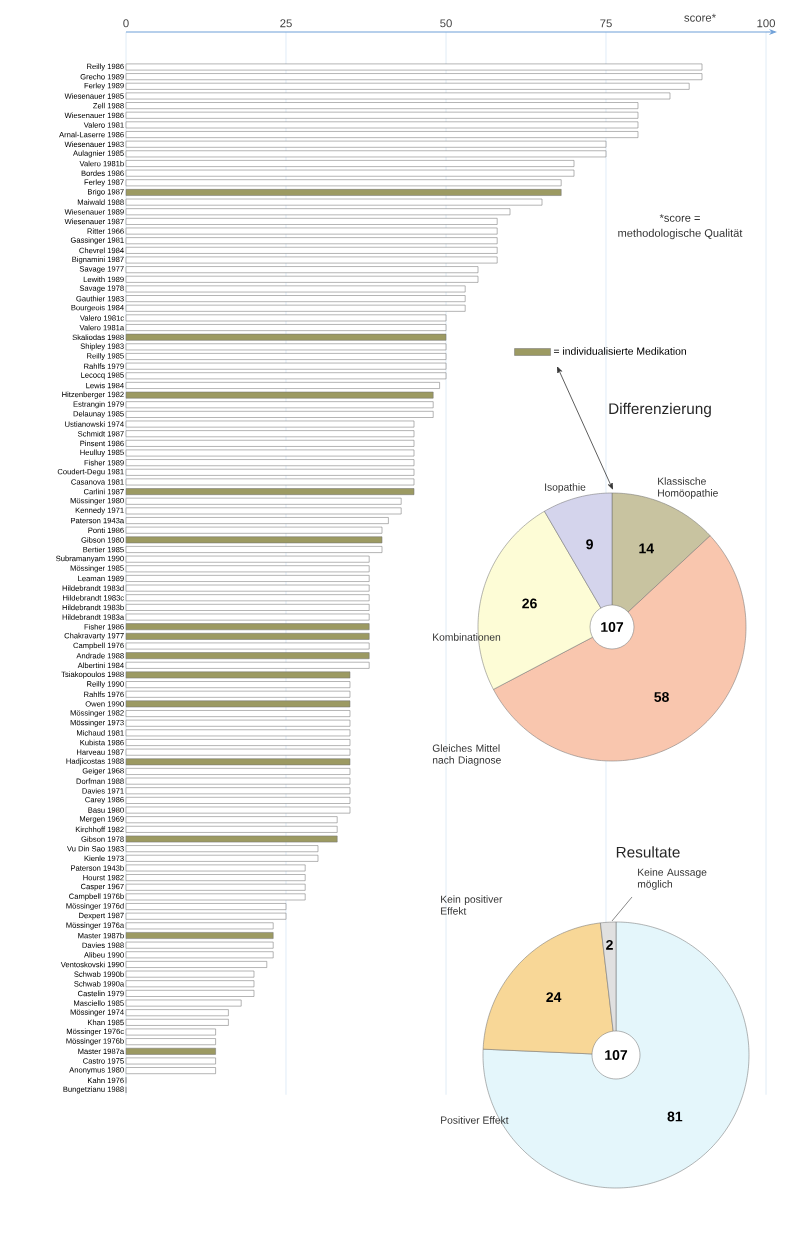  Describe the element at coordinates (688, 488) in the screenshot. I see `slice-label: Klassische Homöopathie` at that location.